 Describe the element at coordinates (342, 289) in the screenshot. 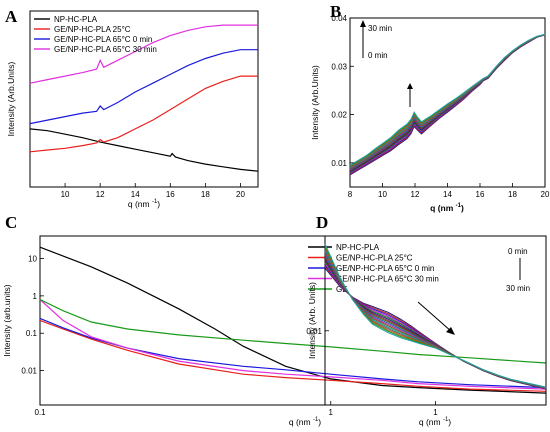

I see `legend-label: GE` at that location.